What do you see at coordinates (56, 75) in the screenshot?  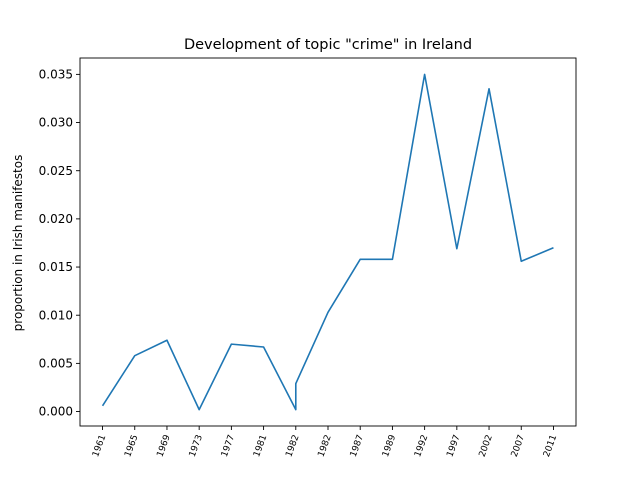 I see `y-tick-label: 0.035` at bounding box center [56, 75].